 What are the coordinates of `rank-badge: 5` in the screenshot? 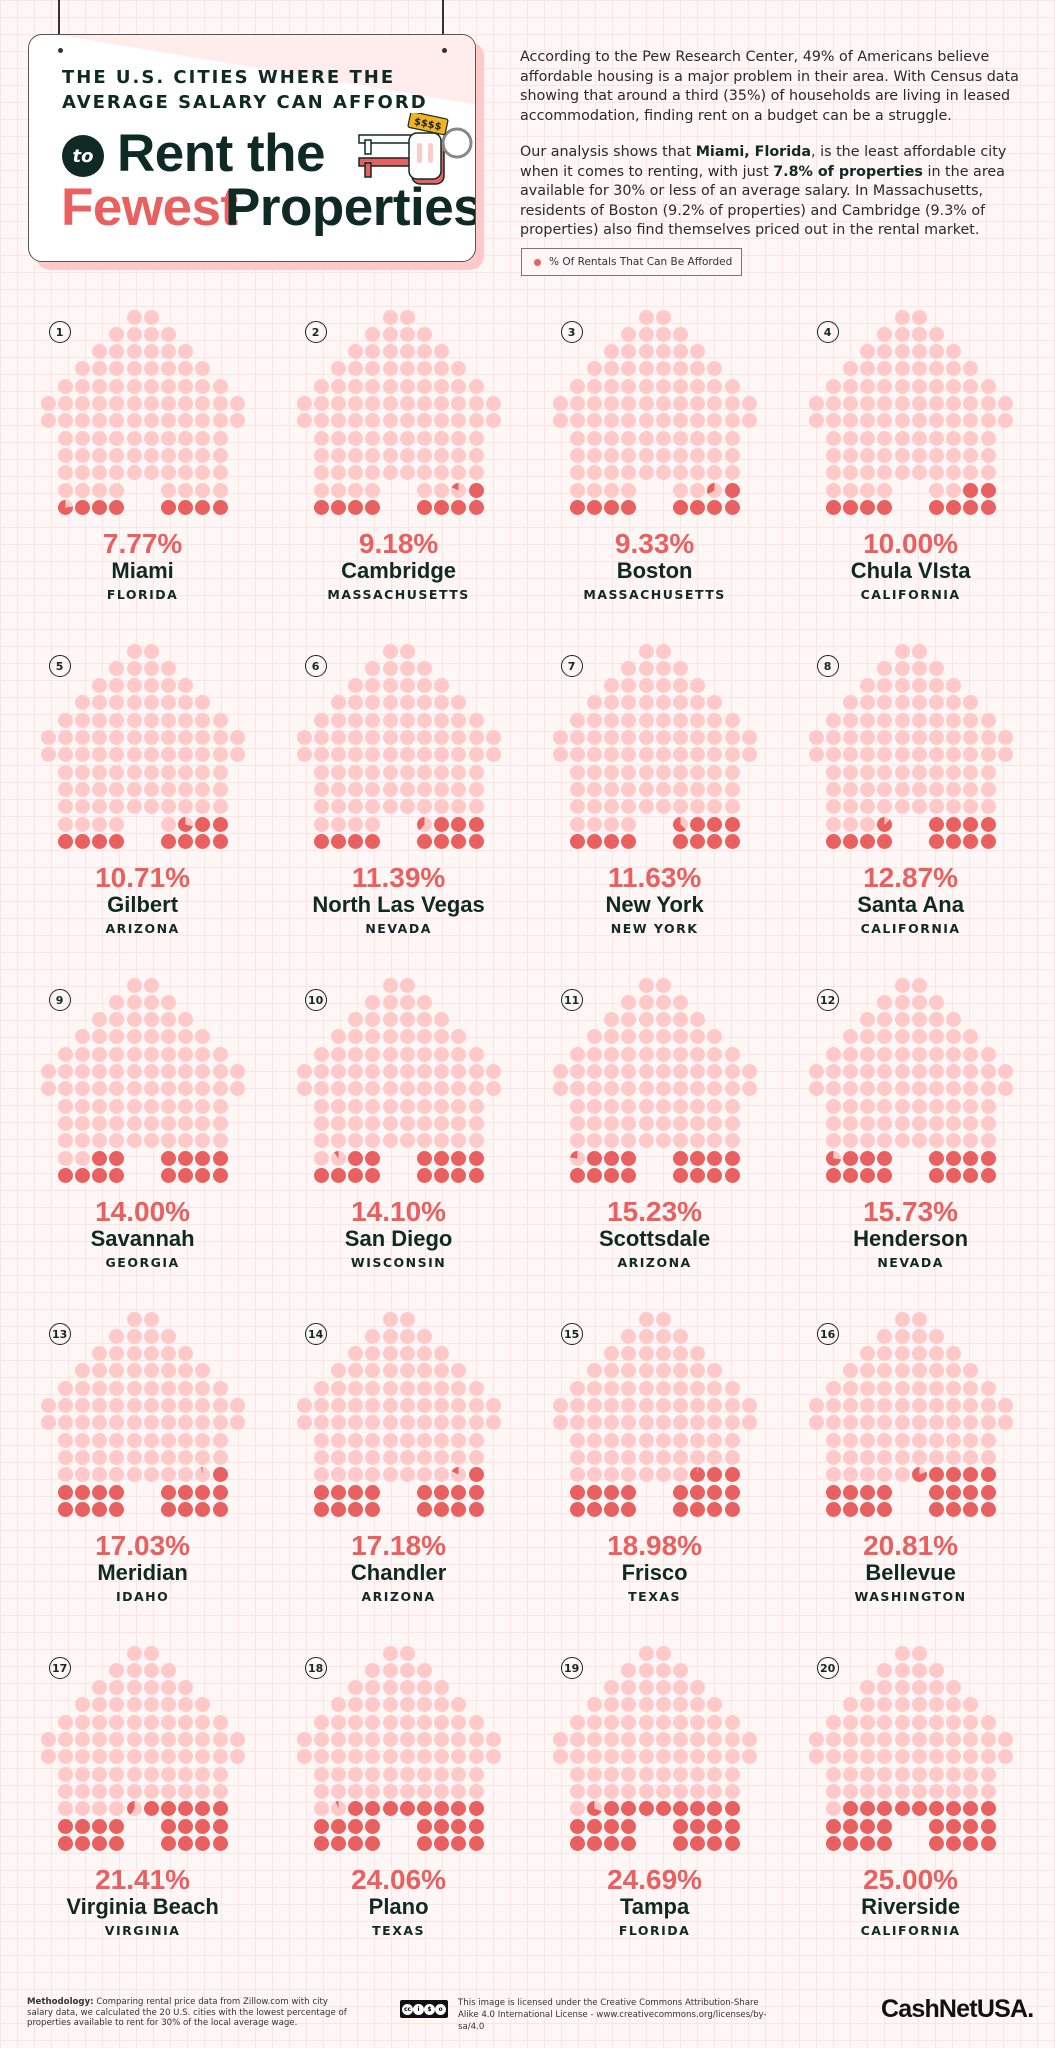 It's located at (59, 666).